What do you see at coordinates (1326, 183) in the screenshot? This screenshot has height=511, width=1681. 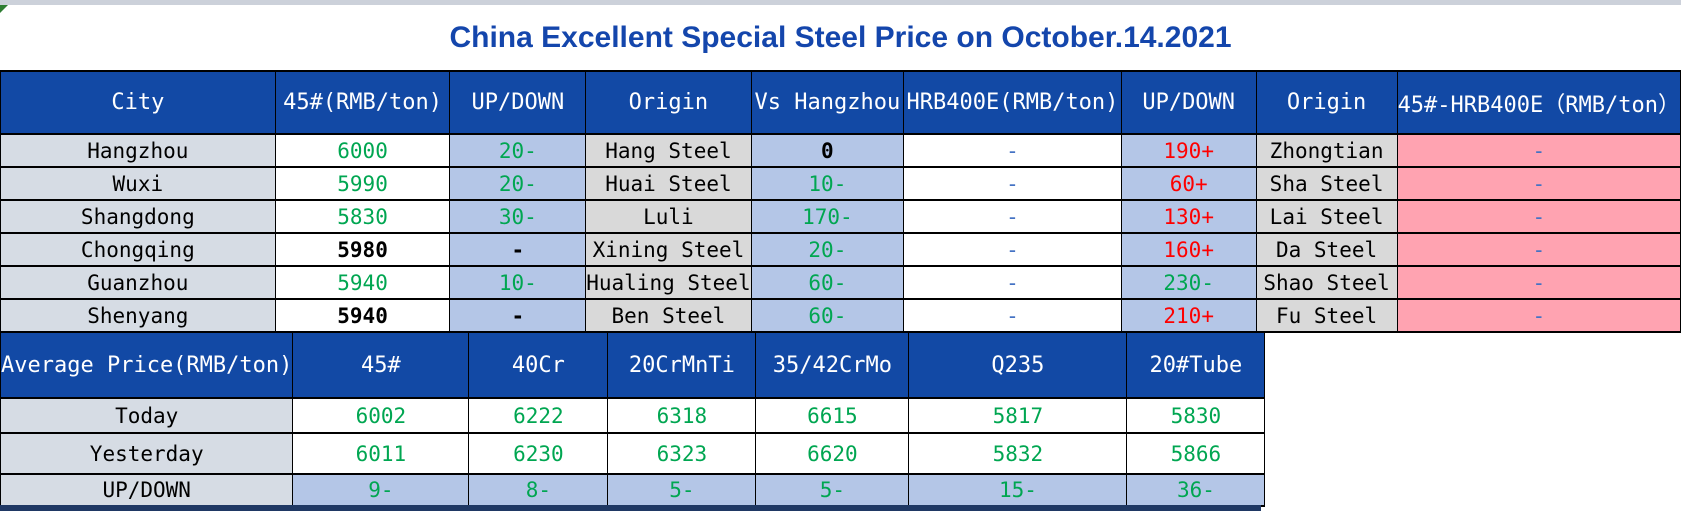 I see `cell-origin-hrb: Sha Steel` at bounding box center [1326, 183].